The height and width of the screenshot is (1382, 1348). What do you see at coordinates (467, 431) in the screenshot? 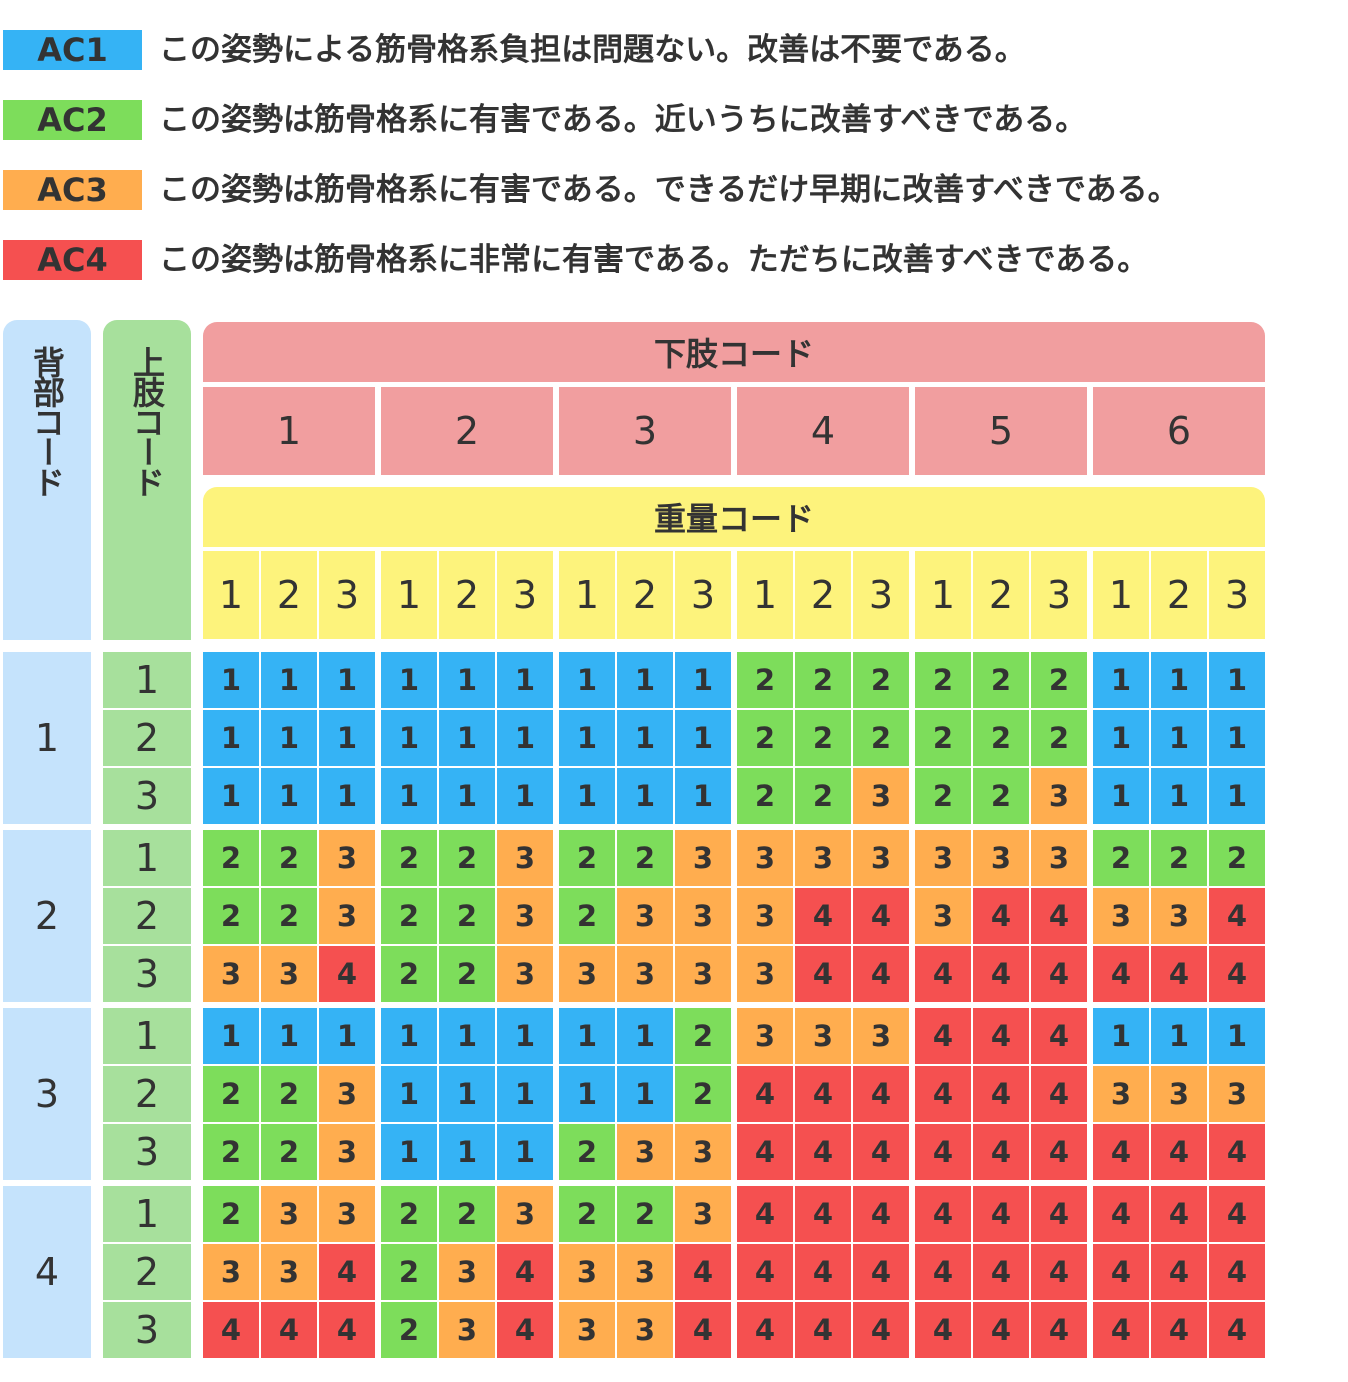
I see `legs-code-2: 2` at bounding box center [467, 431].